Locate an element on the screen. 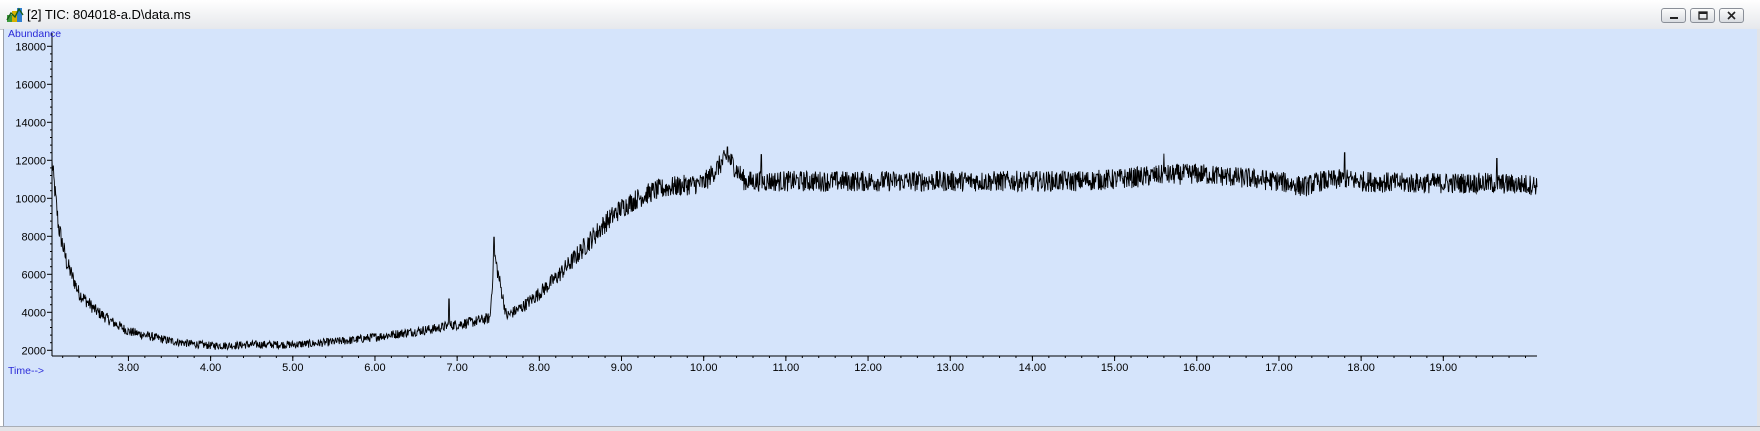 The width and height of the screenshot is (1760, 431). x-tick-label: 4.00 is located at coordinates (210, 368).